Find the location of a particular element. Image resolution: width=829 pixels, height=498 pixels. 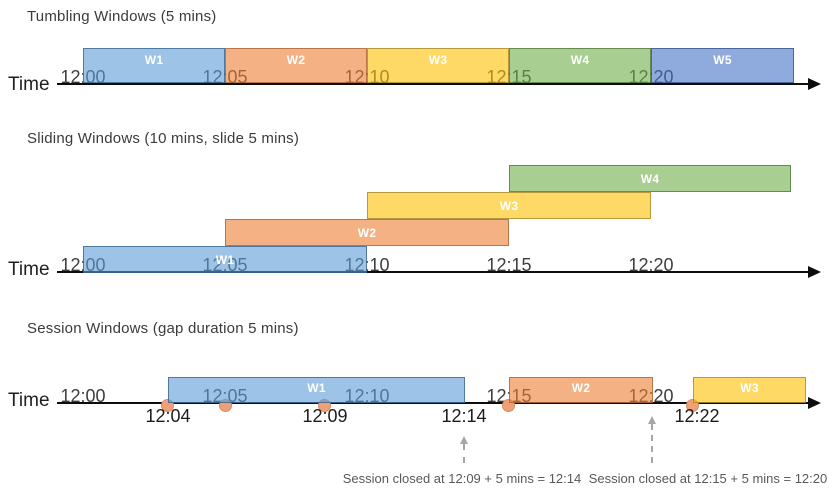

tick-label: 12:00 is located at coordinates (83, 396).